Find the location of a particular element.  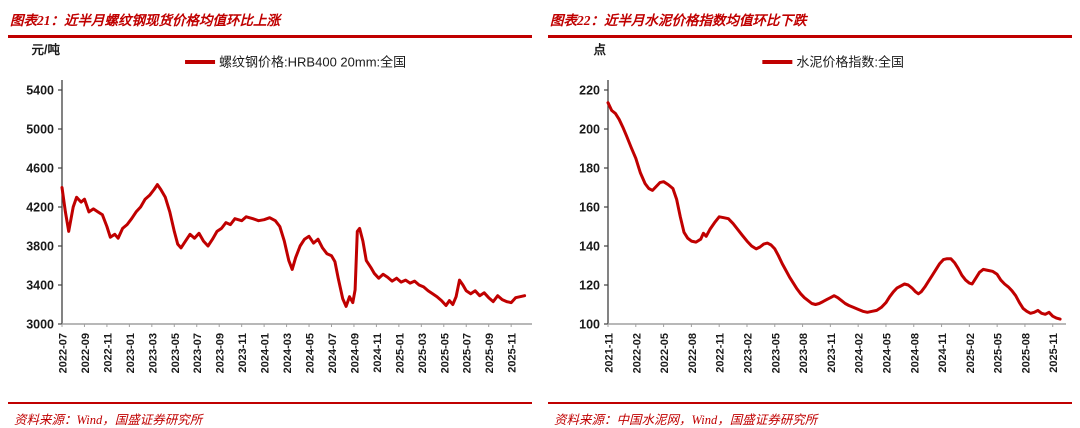

y-tick-label: 3000 is located at coordinates (40, 325).